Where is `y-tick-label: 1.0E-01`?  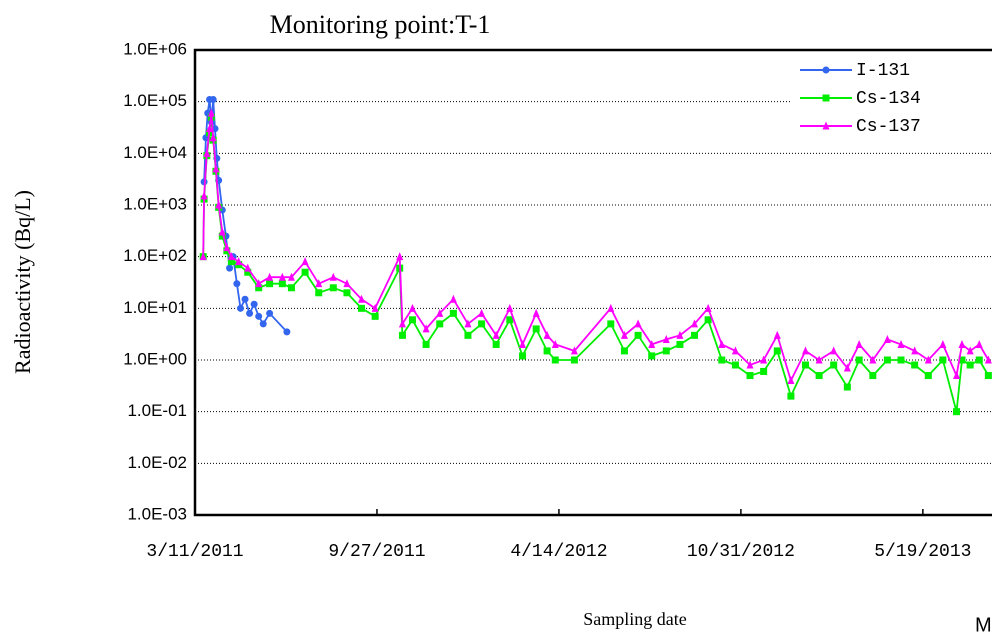 y-tick-label: 1.0E-01 is located at coordinates (157, 410).